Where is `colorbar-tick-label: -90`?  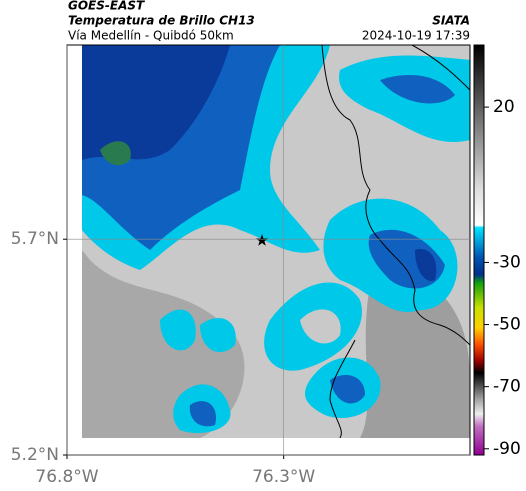 colorbar-tick-label: -90 is located at coordinates (507, 449).